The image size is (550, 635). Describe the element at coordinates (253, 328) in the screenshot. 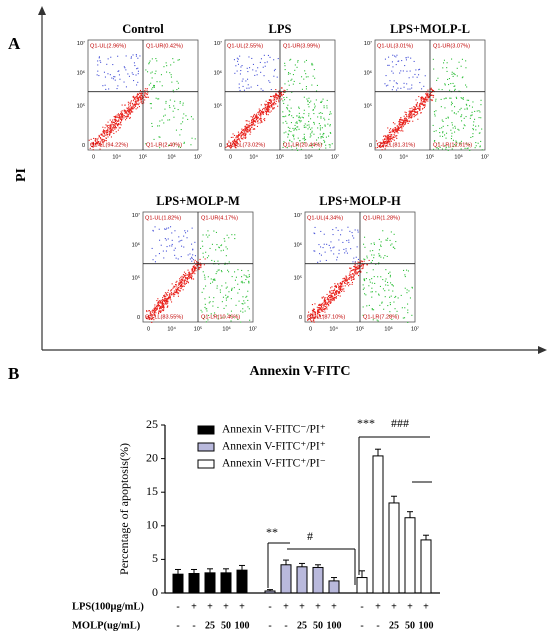

I see `x-tick-label: 10⁷` at that location.